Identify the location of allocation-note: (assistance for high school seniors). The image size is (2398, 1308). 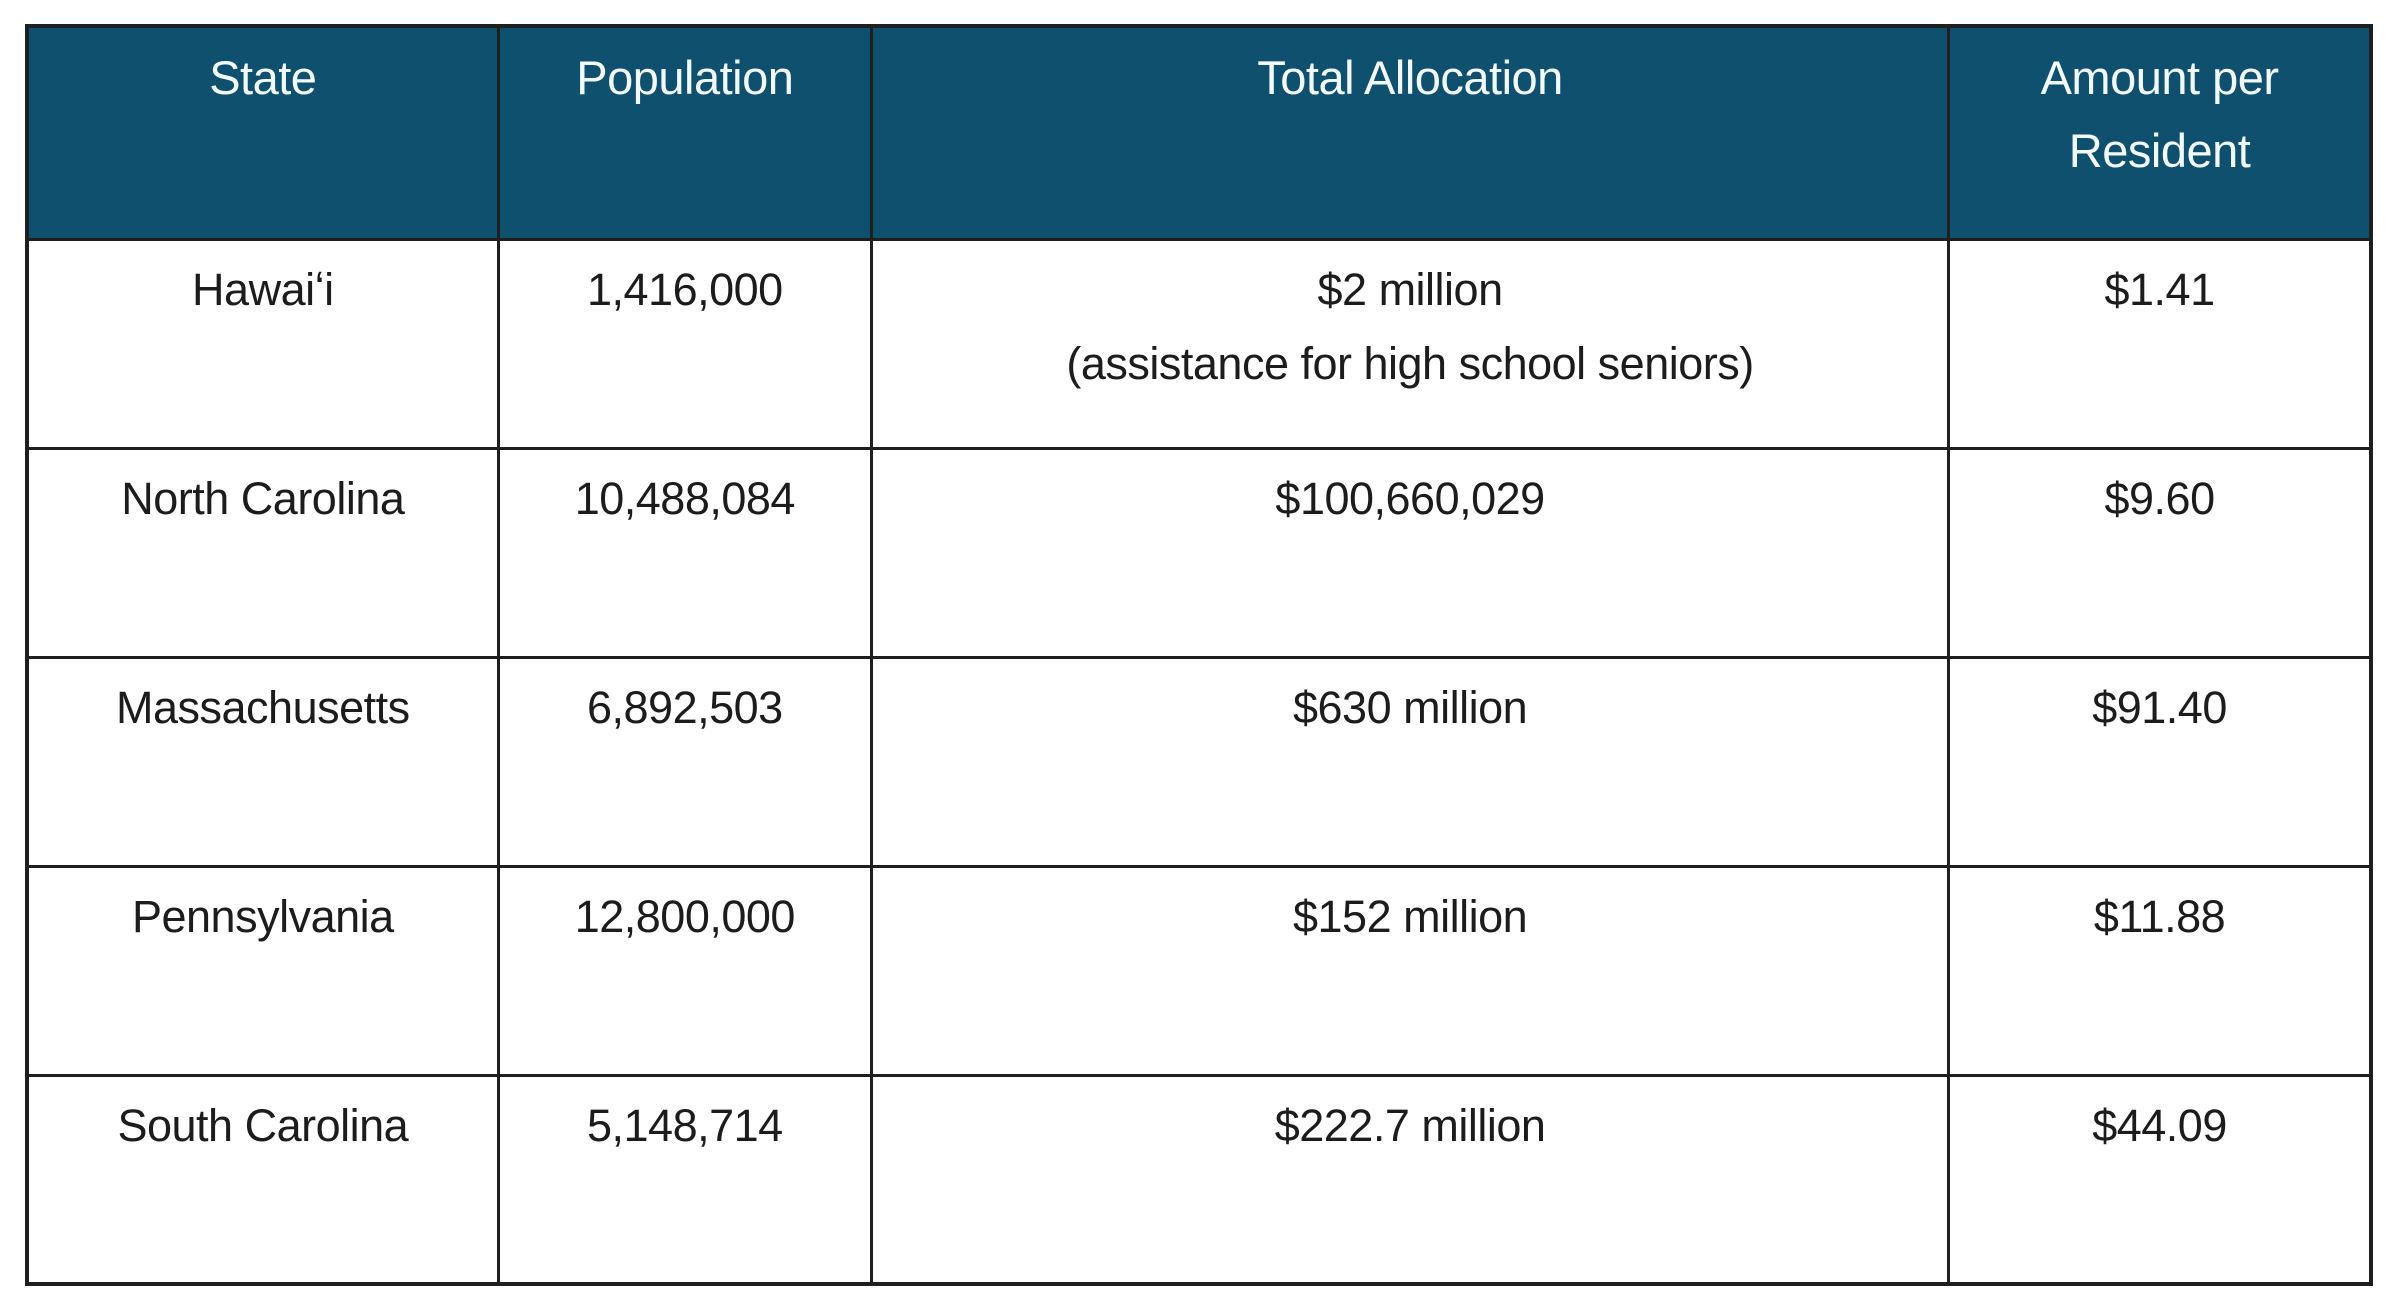
(1410, 363).